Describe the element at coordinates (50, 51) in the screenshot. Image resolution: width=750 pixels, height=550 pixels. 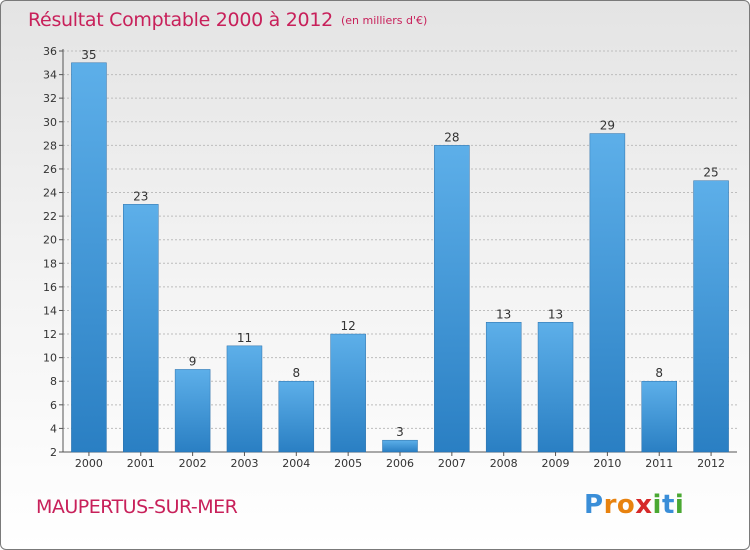
I see `y-tick-label: 36` at that location.